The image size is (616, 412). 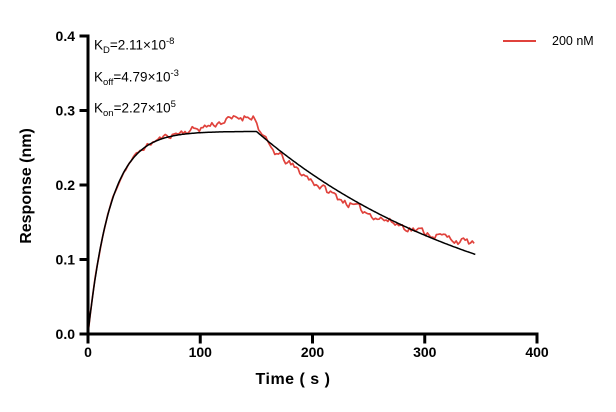 I want to click on kon-exponent: 5, so click(x=173, y=105).